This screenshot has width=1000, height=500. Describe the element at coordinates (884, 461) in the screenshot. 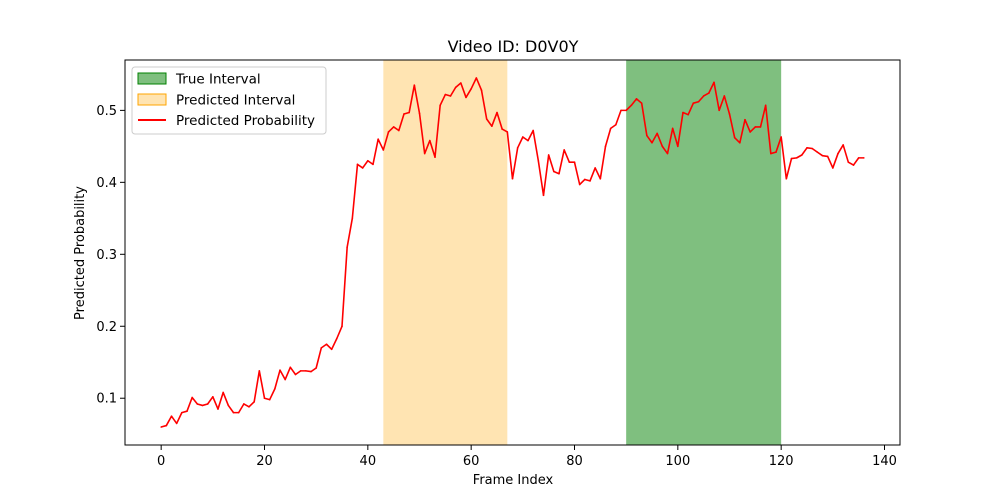

I see `x-tick-label: 140` at that location.